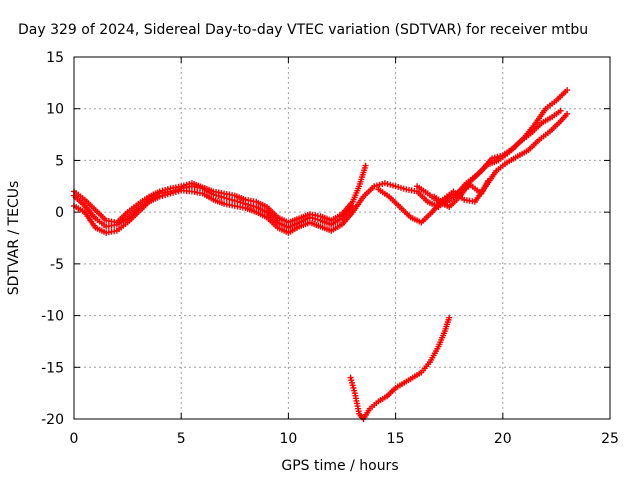  Describe the element at coordinates (59, 161) in the screenshot. I see `y-tick-label: 5` at that location.